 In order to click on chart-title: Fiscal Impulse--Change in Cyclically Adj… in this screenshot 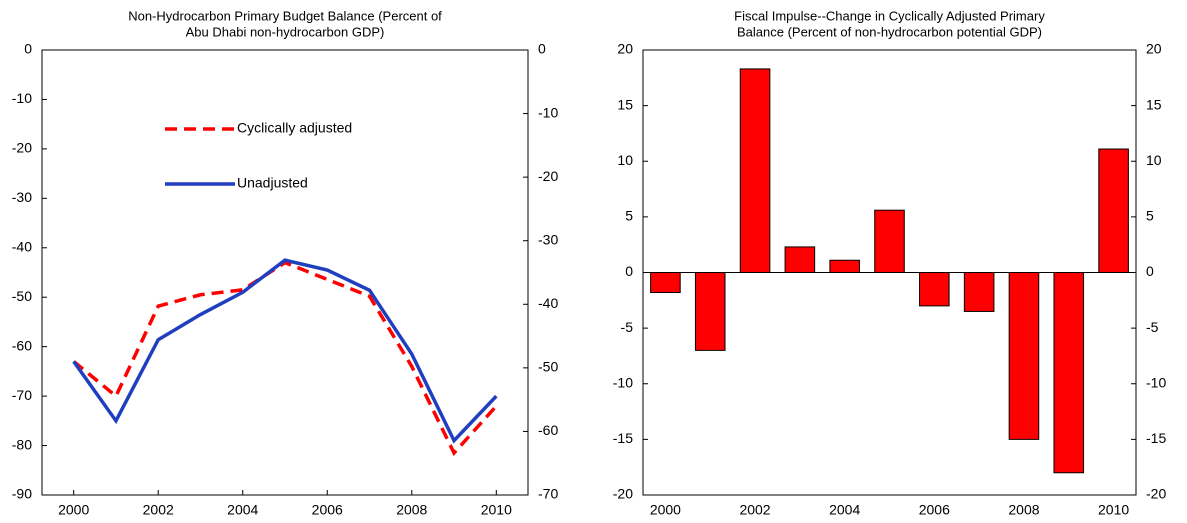, I will do `click(889, 15)`.